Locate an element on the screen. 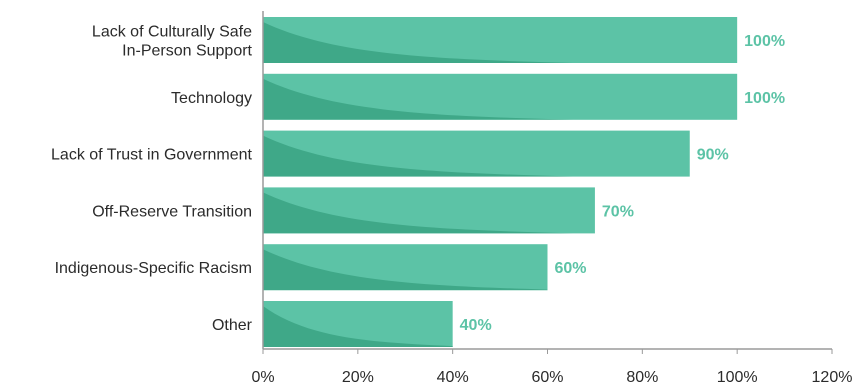 This screenshot has width=859, height=386. category-label-2: Lack of Trust in Government is located at coordinates (152, 155).